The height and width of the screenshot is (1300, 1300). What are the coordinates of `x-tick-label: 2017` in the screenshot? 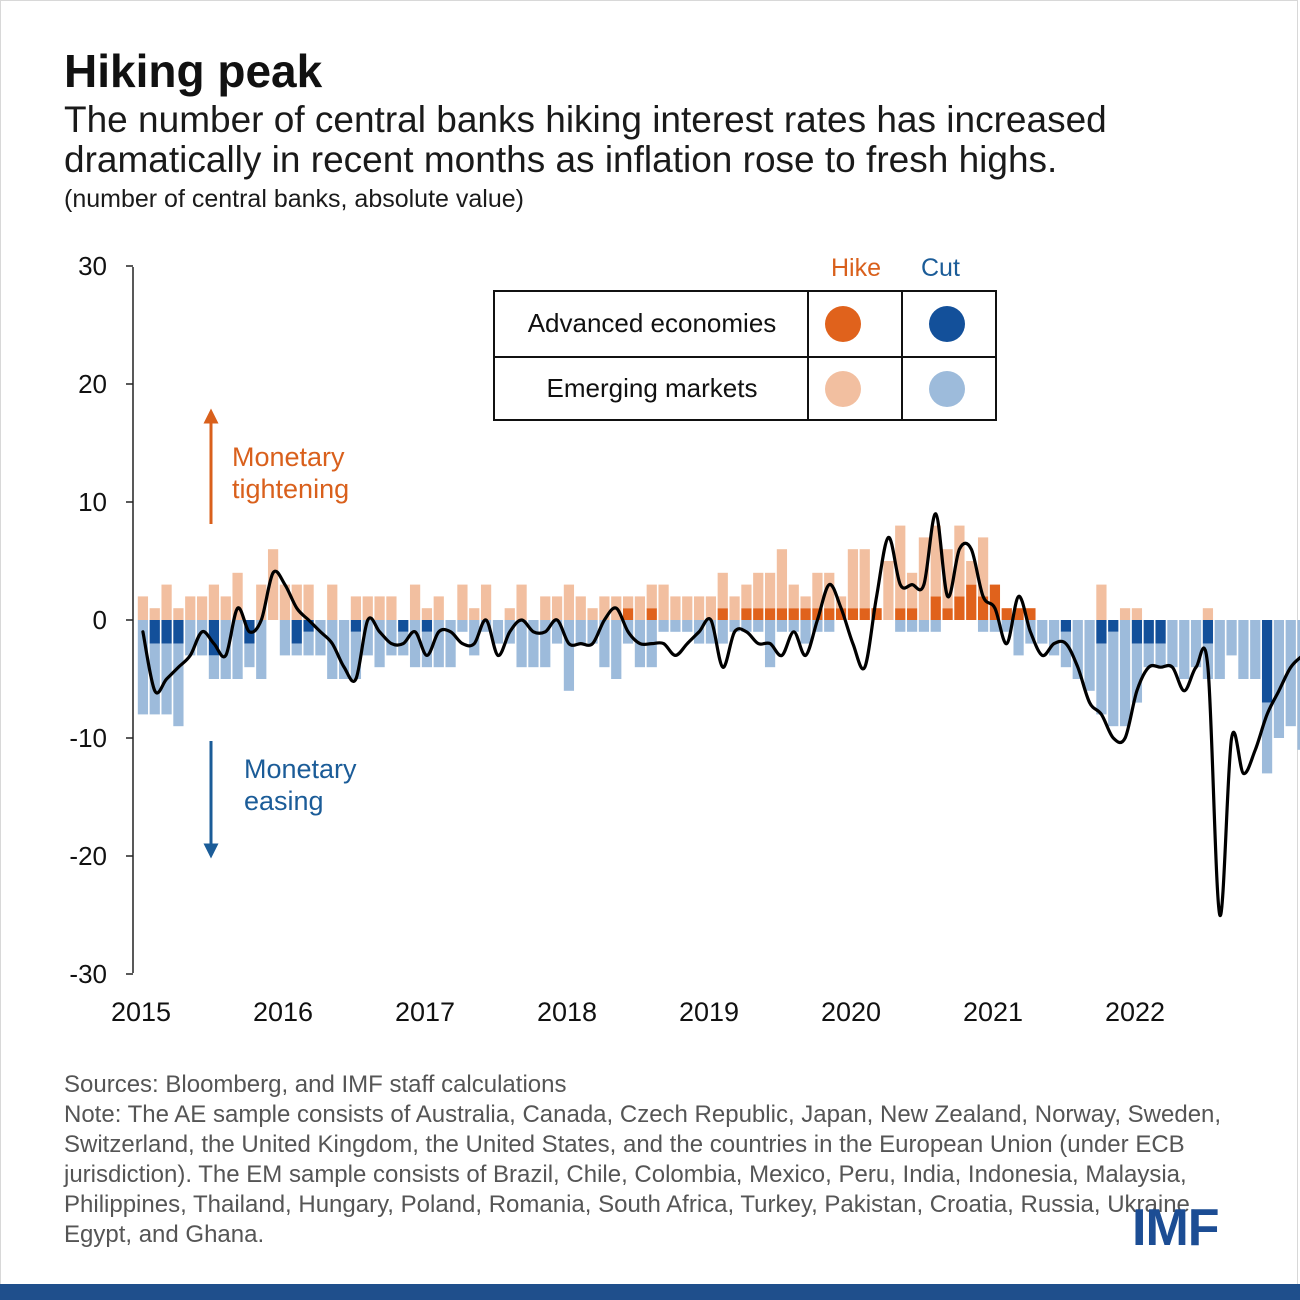 It's located at (425, 1012).